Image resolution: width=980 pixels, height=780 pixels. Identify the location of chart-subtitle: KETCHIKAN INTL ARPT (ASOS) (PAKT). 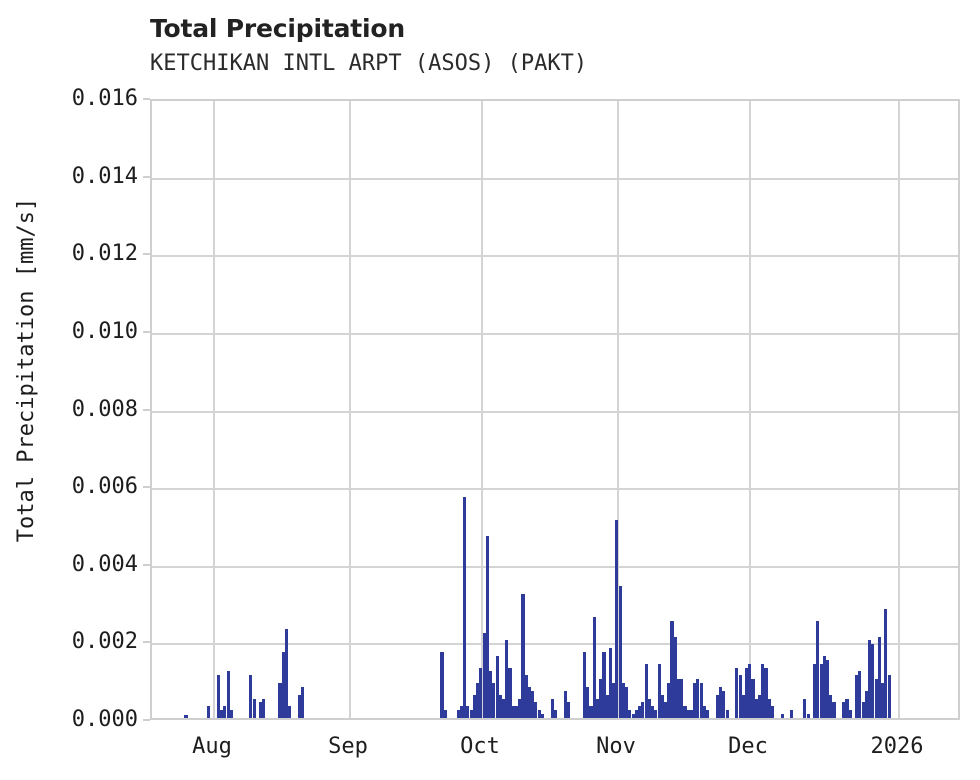
(369, 63).